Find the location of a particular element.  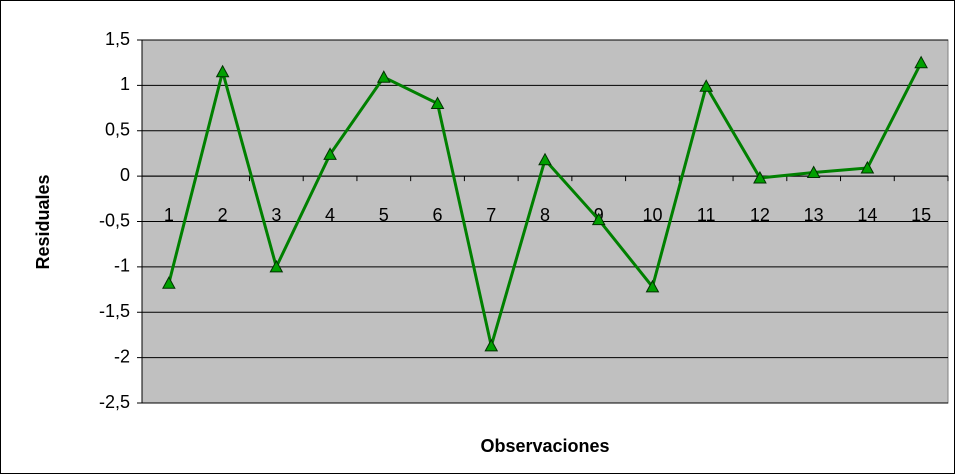

y-tick-label: -2,5 is located at coordinates (114, 402).